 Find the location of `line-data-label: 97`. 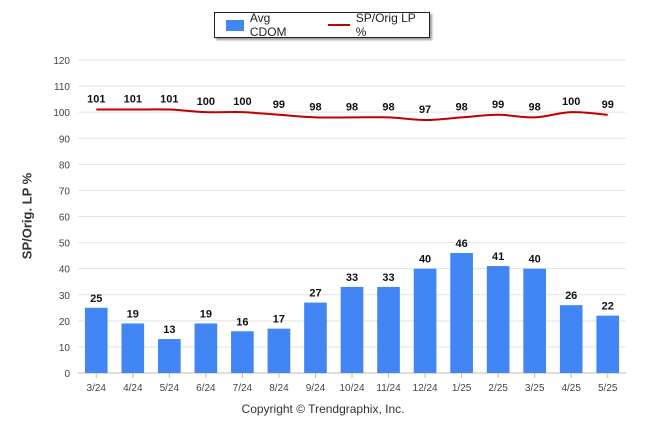

line-data-label: 97 is located at coordinates (425, 110).